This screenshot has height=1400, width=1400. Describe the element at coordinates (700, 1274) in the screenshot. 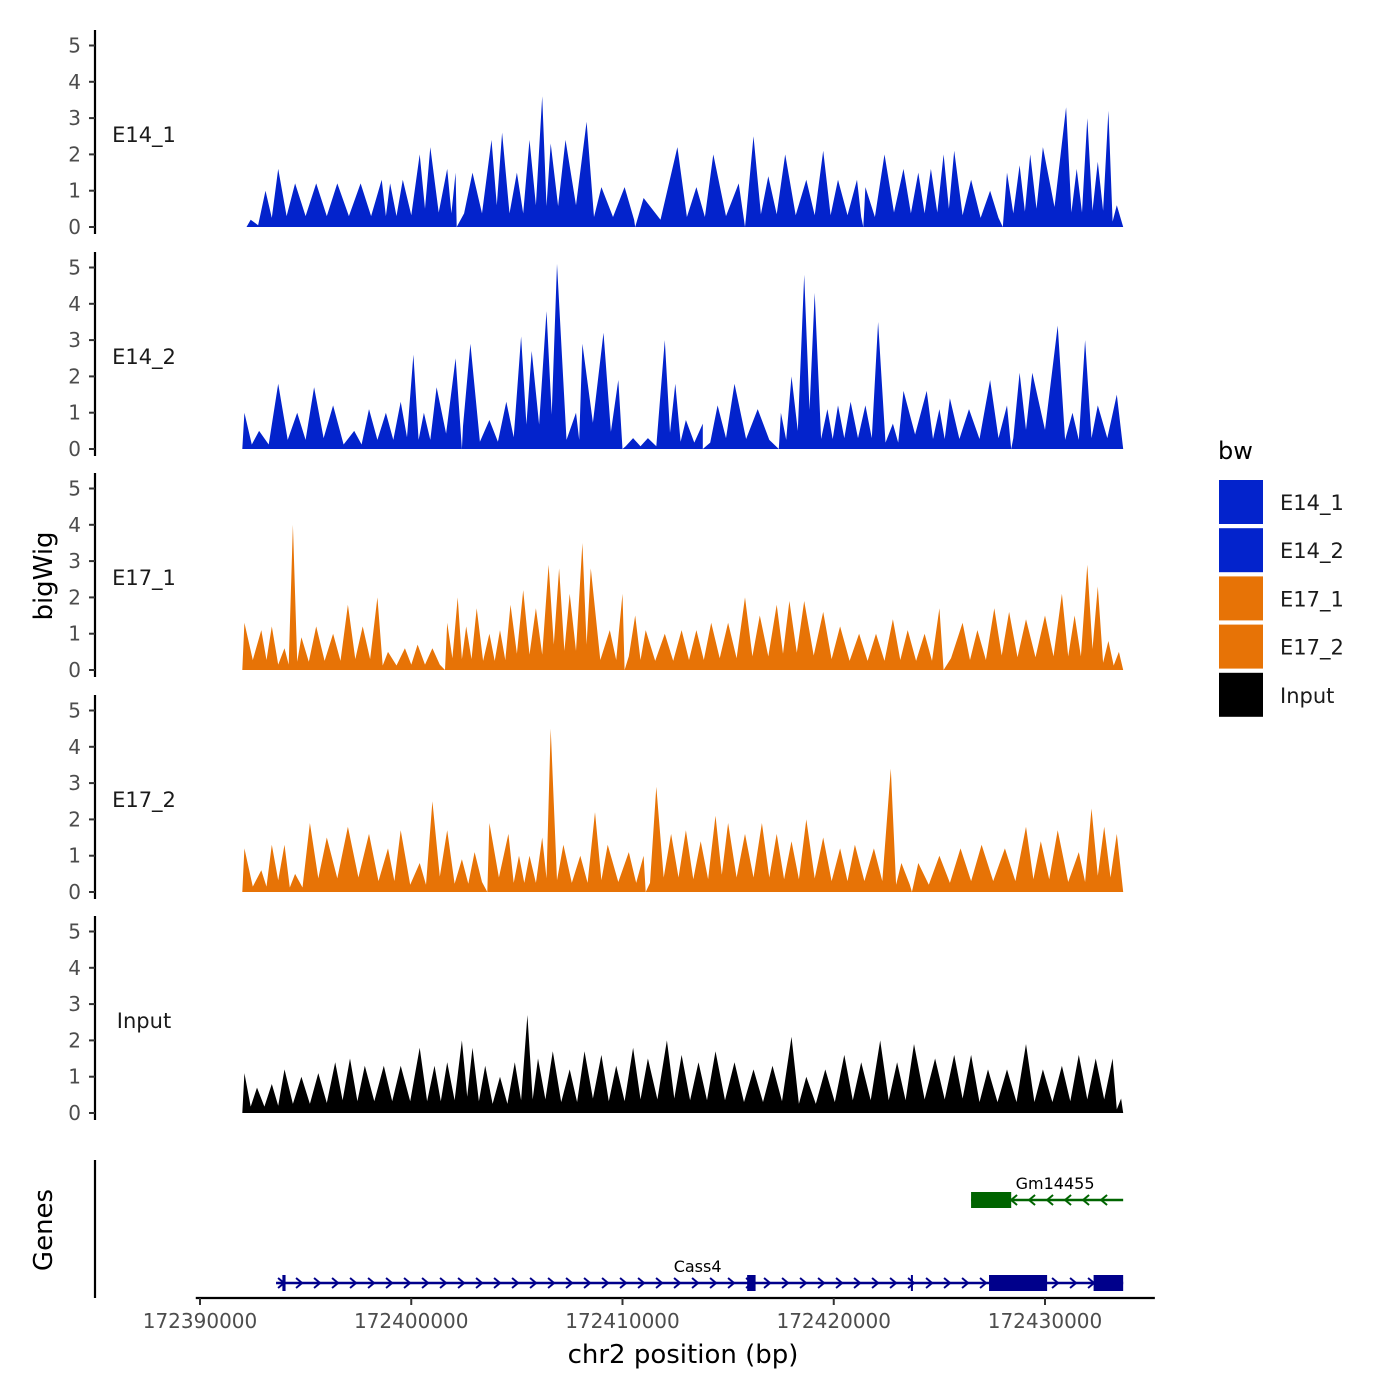

I see `gene-cass4: Cass4` at that location.